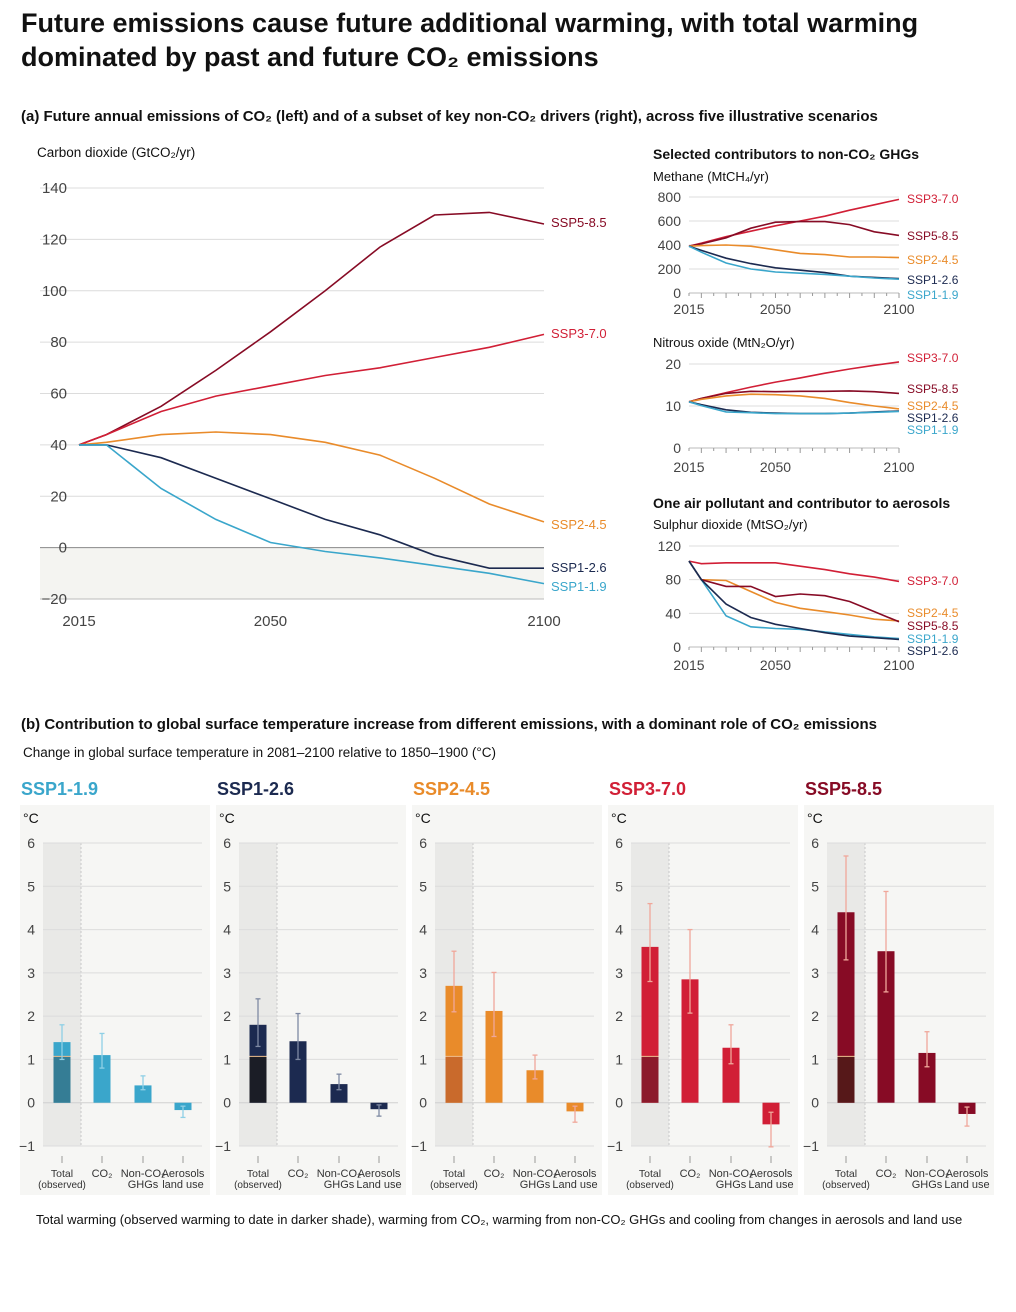 The width and height of the screenshot is (1016, 1312). What do you see at coordinates (933, 418) in the screenshot?
I see `series-label: SSP1-2.6` at bounding box center [933, 418].